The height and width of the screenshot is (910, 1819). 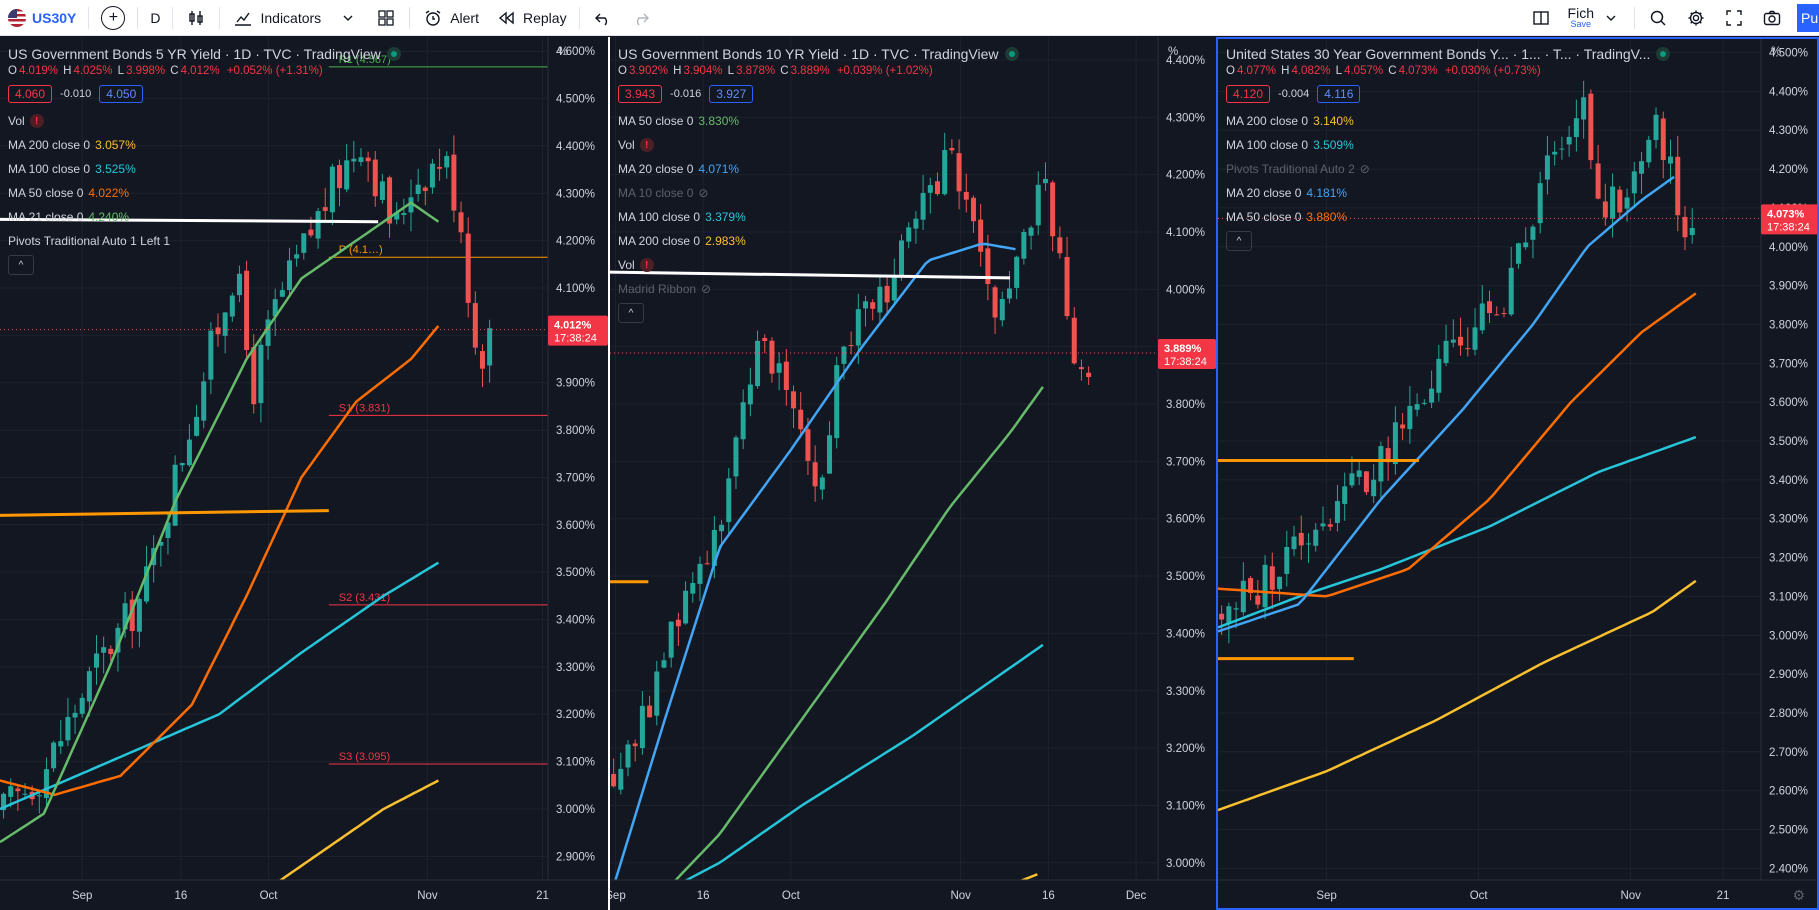 What do you see at coordinates (818, 169) in the screenshot?
I see `indicator-row: MA 20 close 0 4.071%` at bounding box center [818, 169].